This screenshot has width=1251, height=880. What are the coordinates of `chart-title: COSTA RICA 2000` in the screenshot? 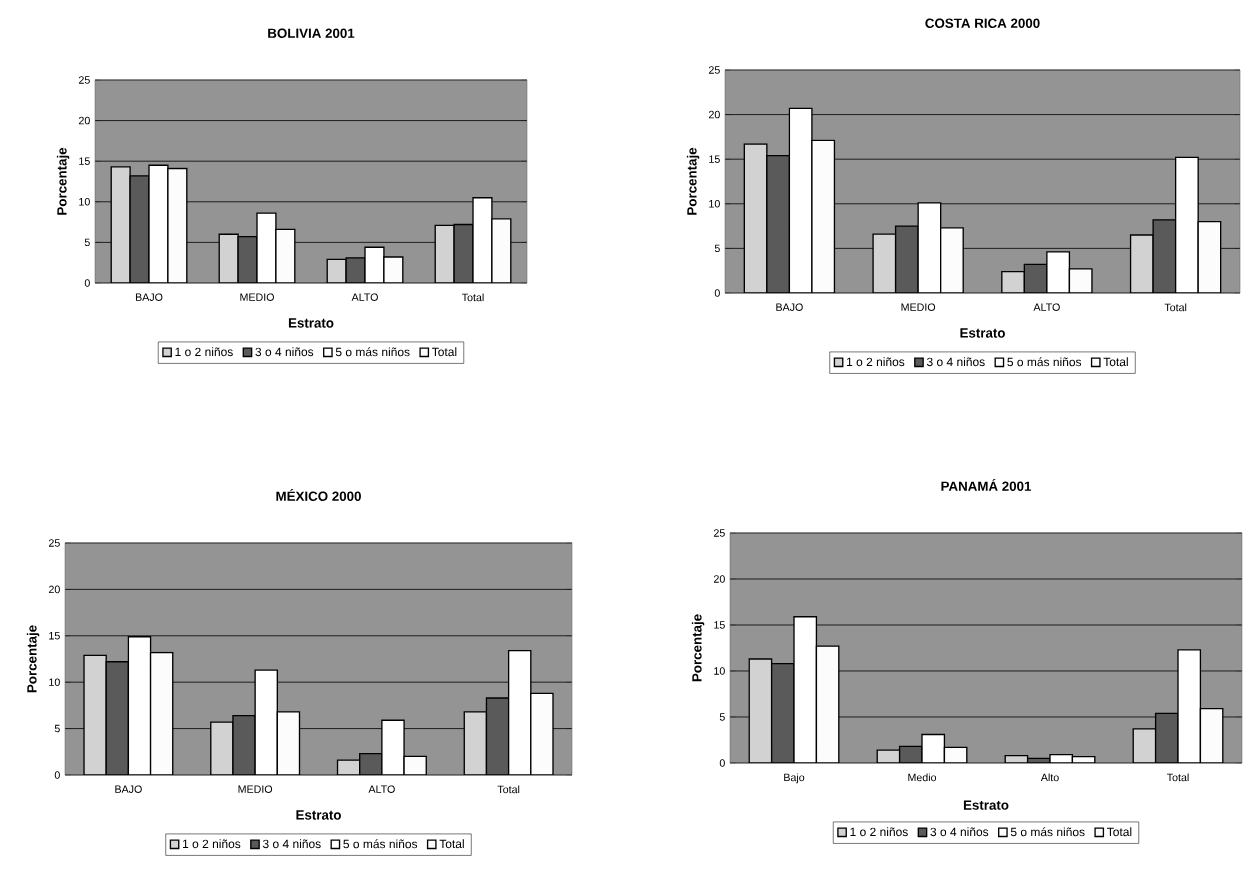 It's located at (982, 23).